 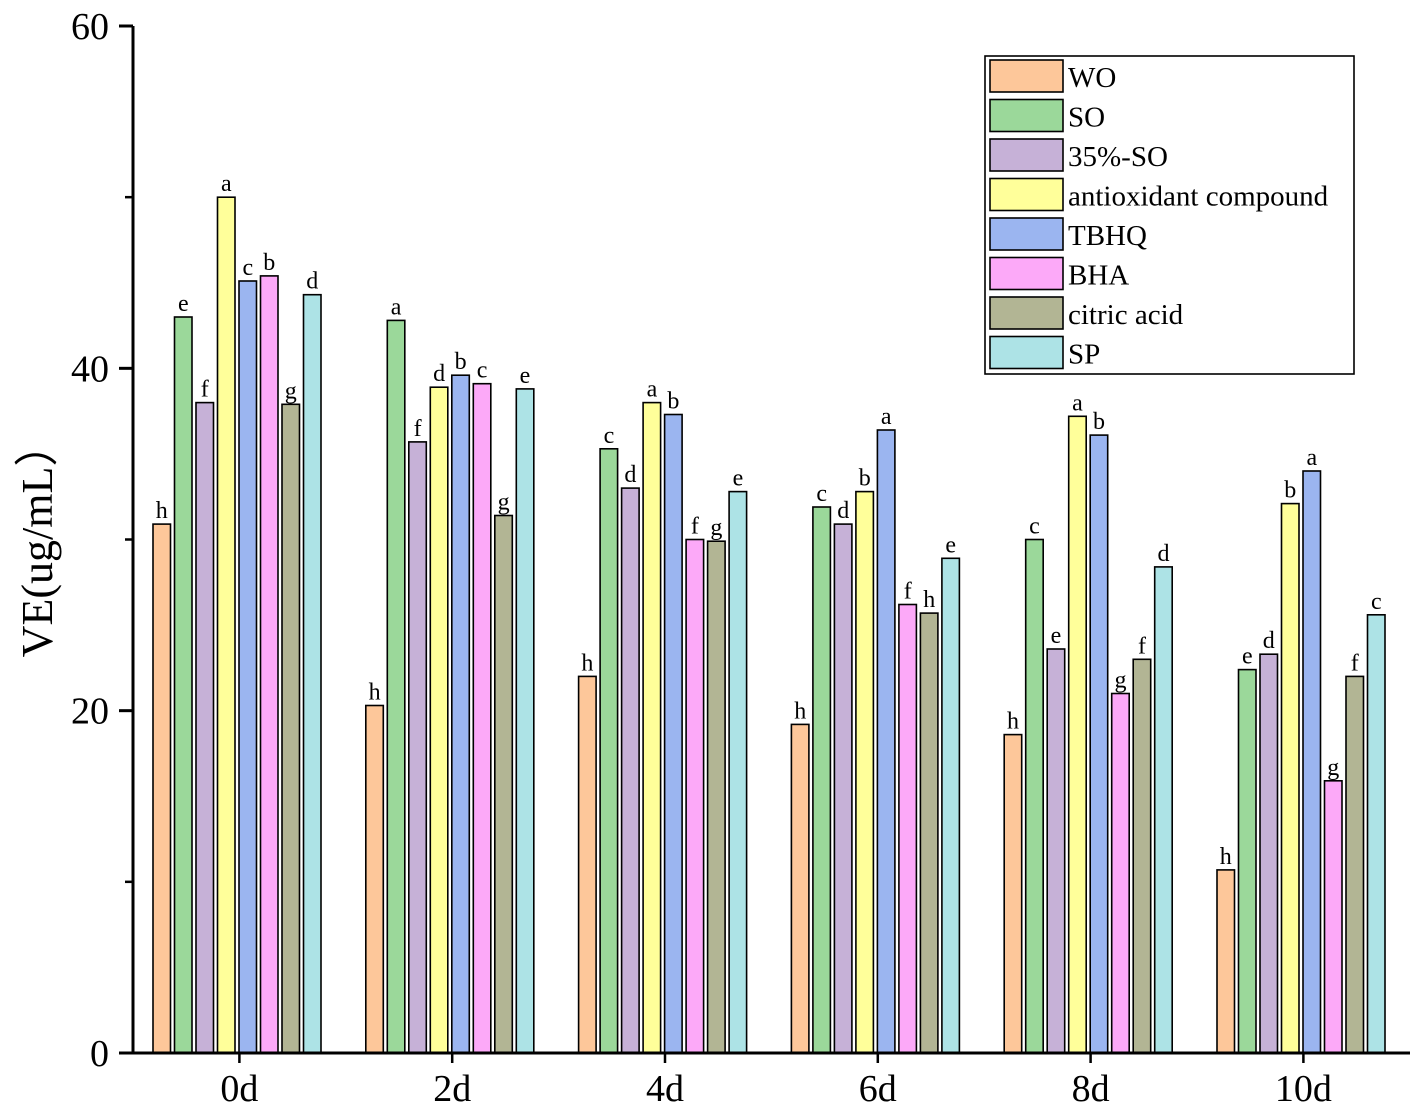 I want to click on bar-35-so-2d, so click(x=417, y=747).